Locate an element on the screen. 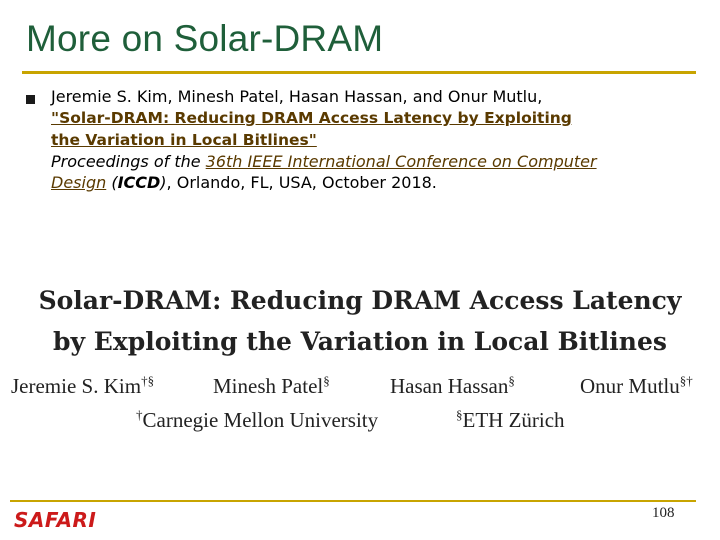 This screenshot has height=540, width=720. affiliation-mark: § is located at coordinates (459, 414).